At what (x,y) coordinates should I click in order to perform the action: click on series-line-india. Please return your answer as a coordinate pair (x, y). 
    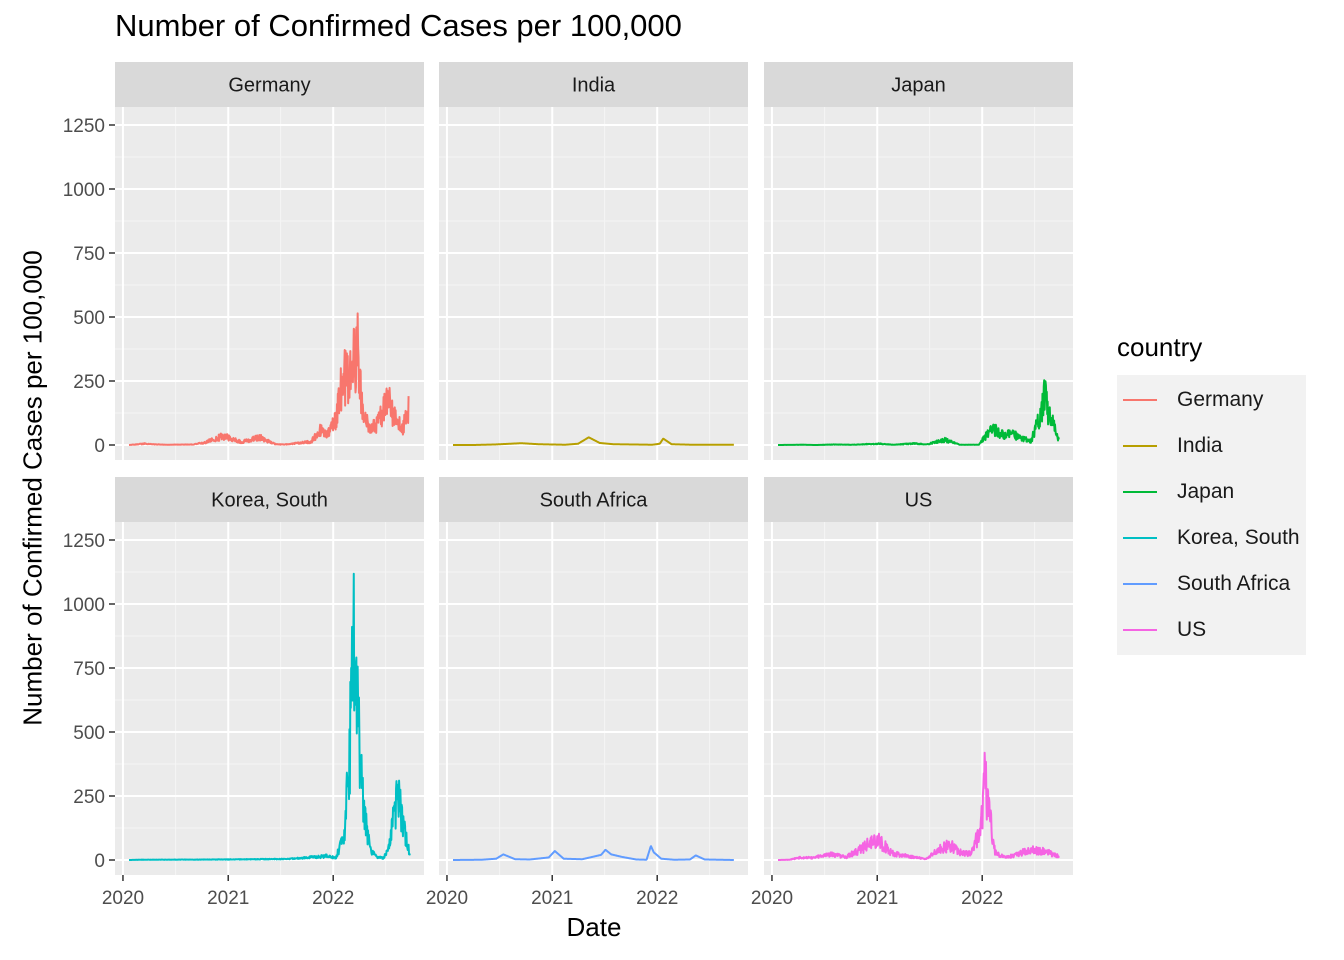
    Looking at the image, I should click on (593, 441).